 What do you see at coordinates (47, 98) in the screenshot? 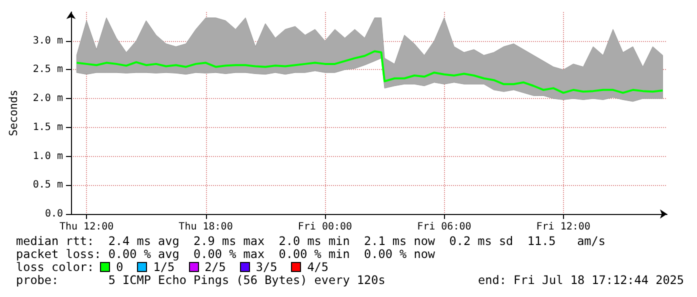
I see `y-tick-label: 2.0 m` at bounding box center [47, 98].